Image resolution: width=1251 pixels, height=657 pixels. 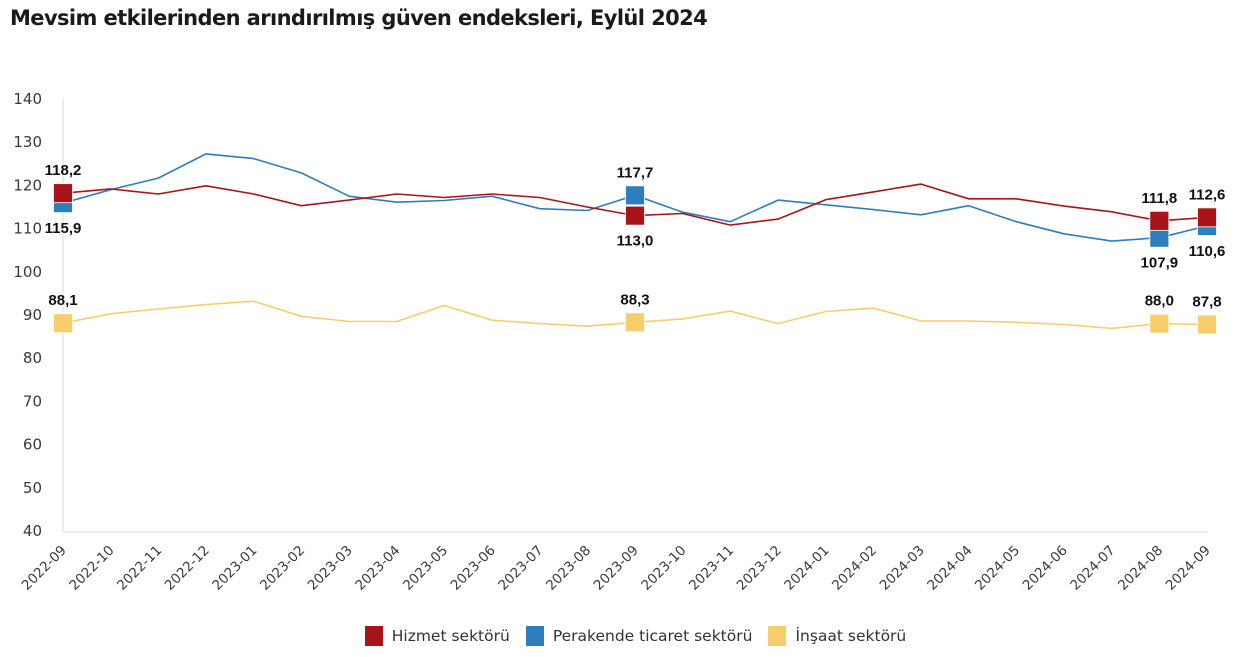 What do you see at coordinates (63, 228) in the screenshot?
I see `data-label: 115,9` at bounding box center [63, 228].